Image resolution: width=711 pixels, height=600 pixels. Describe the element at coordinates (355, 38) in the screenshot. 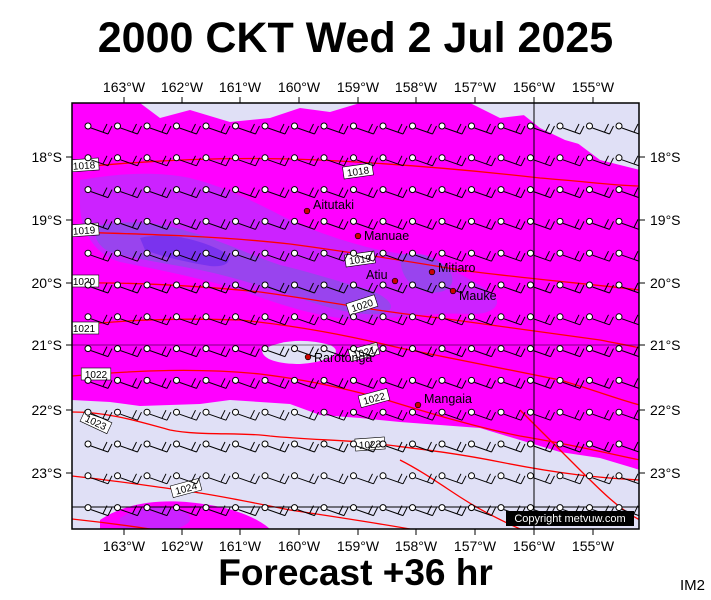

I see `map-title: 2000 CKT Wed 2 Jul 2025` at that location.